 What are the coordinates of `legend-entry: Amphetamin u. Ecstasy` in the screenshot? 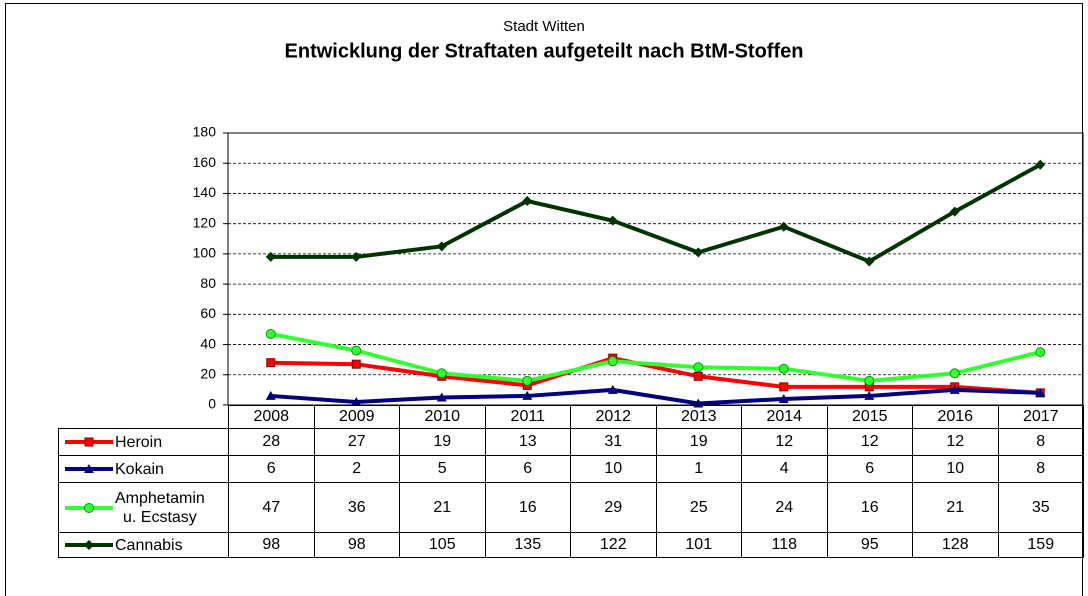 It's located at (145, 508).